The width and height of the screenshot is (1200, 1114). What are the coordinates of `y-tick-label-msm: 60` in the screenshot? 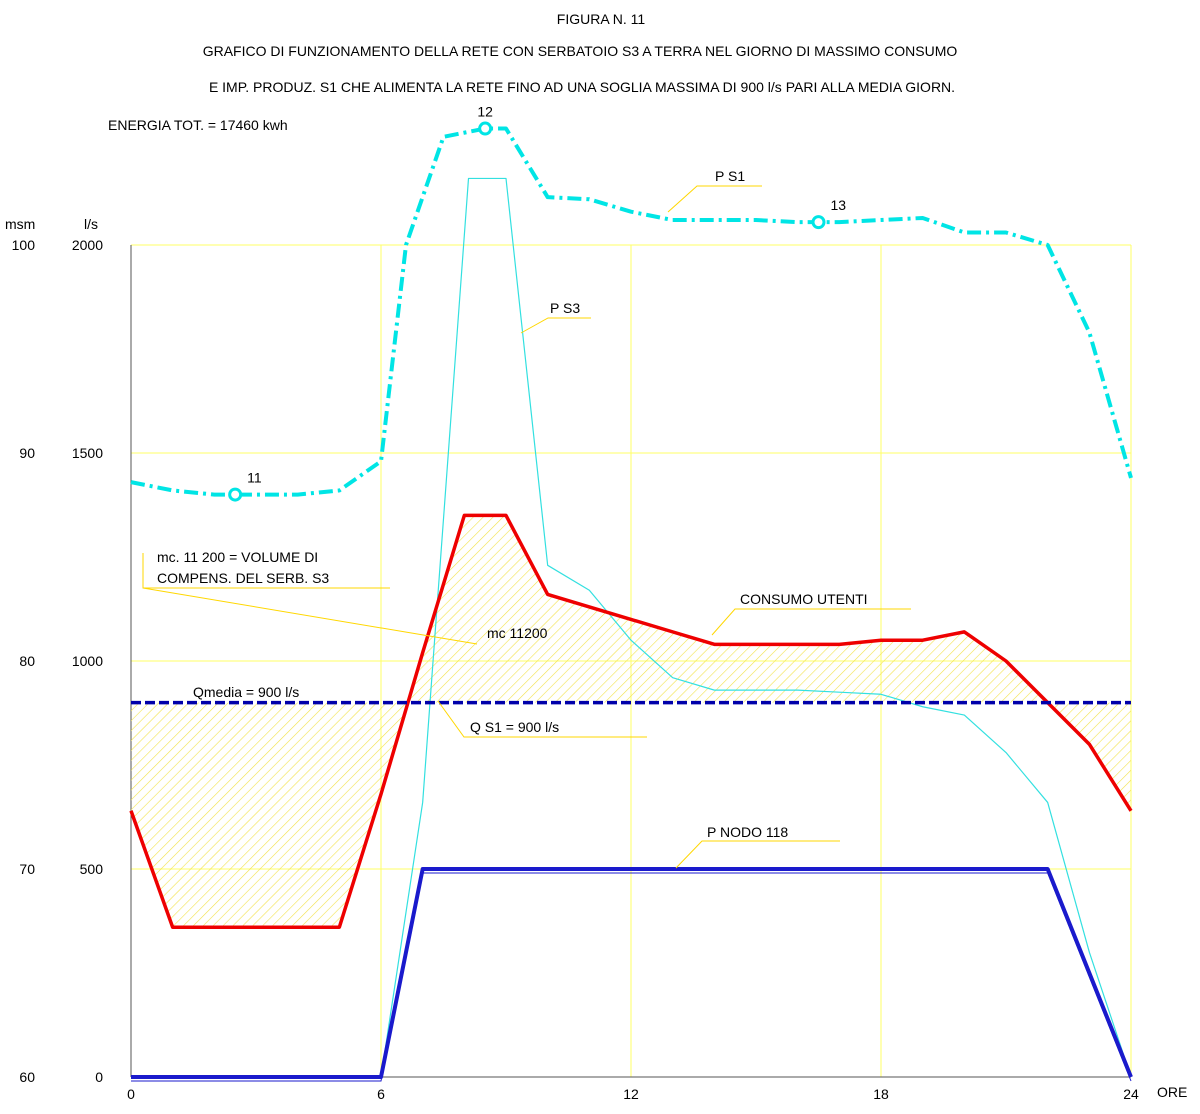 It's located at (27, 1077).